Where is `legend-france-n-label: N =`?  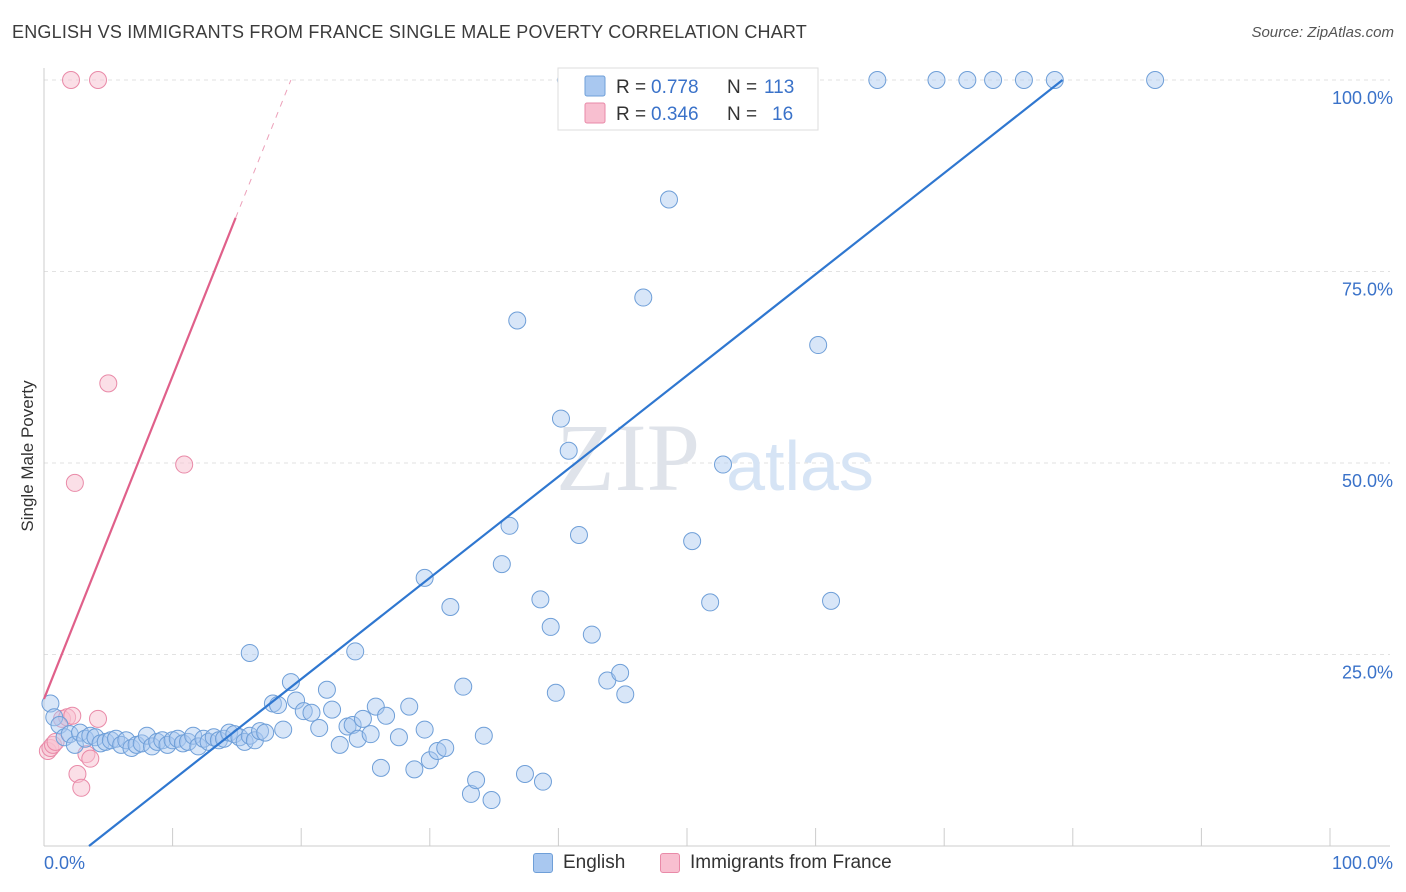 legend-france-n-label: N = is located at coordinates (742, 114).